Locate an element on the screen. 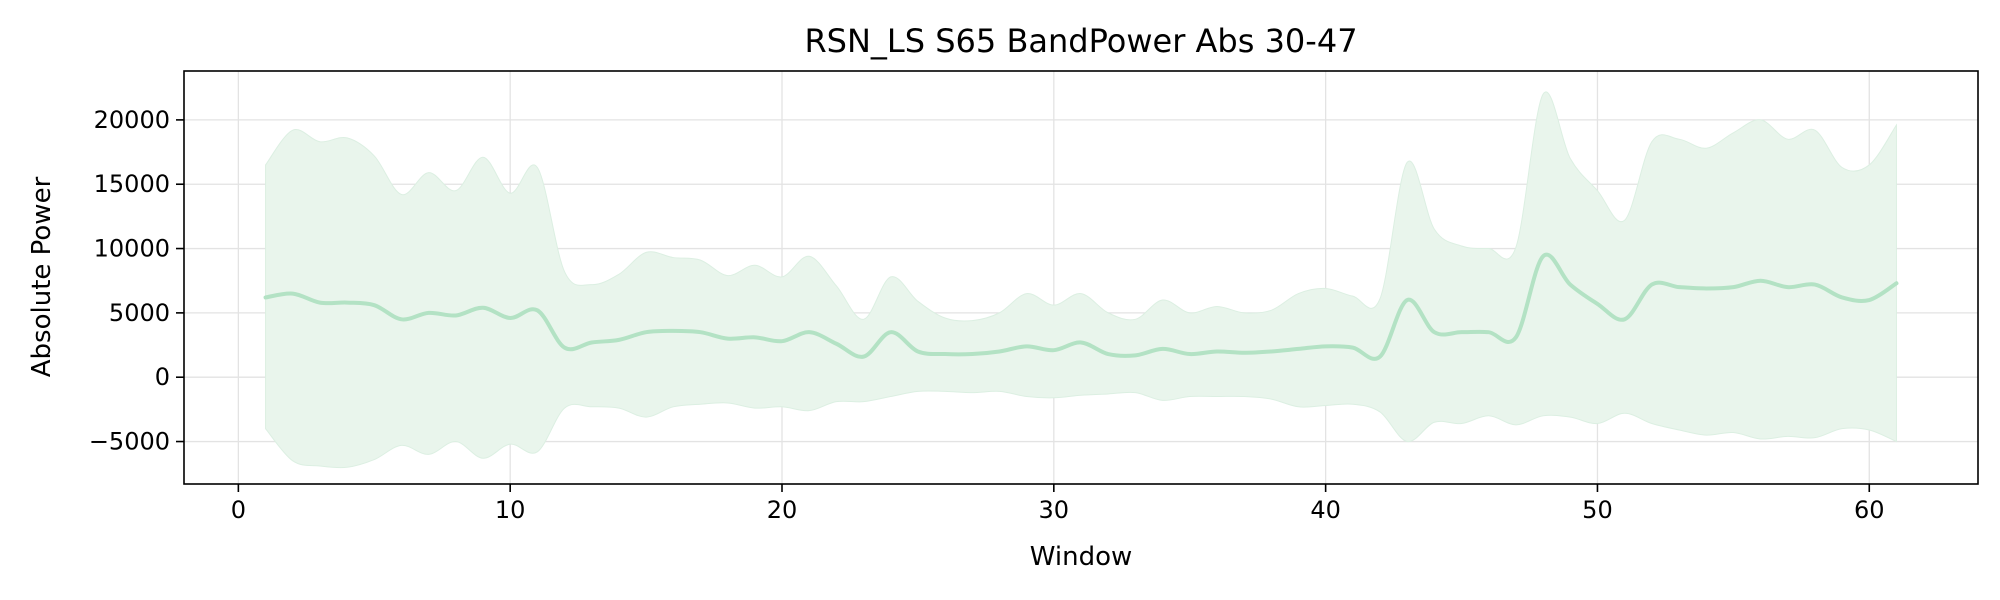 The width and height of the screenshot is (2000, 600). y-tick-label: 5000 is located at coordinates (139, 313).